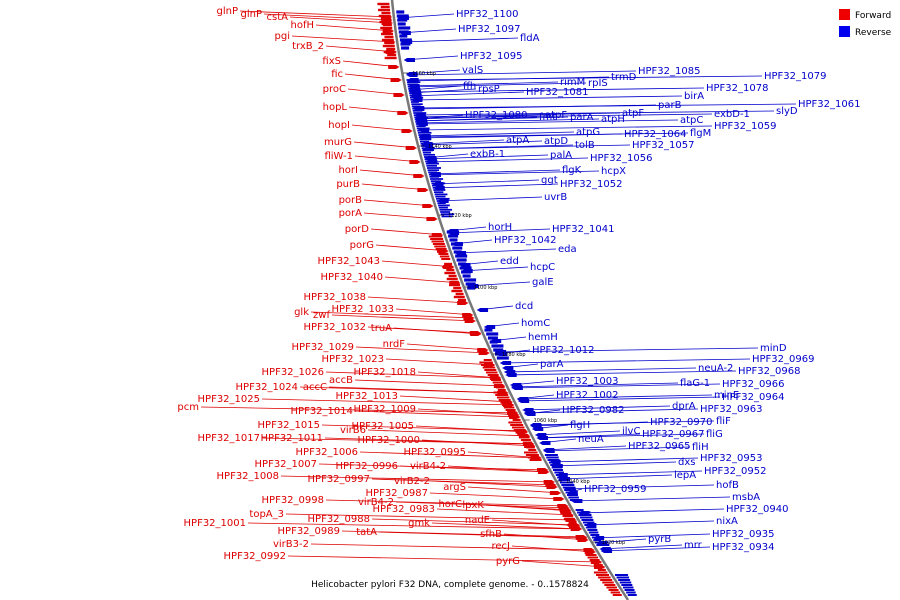  I want to click on gene-label: HPF32_1029, so click(323, 347).